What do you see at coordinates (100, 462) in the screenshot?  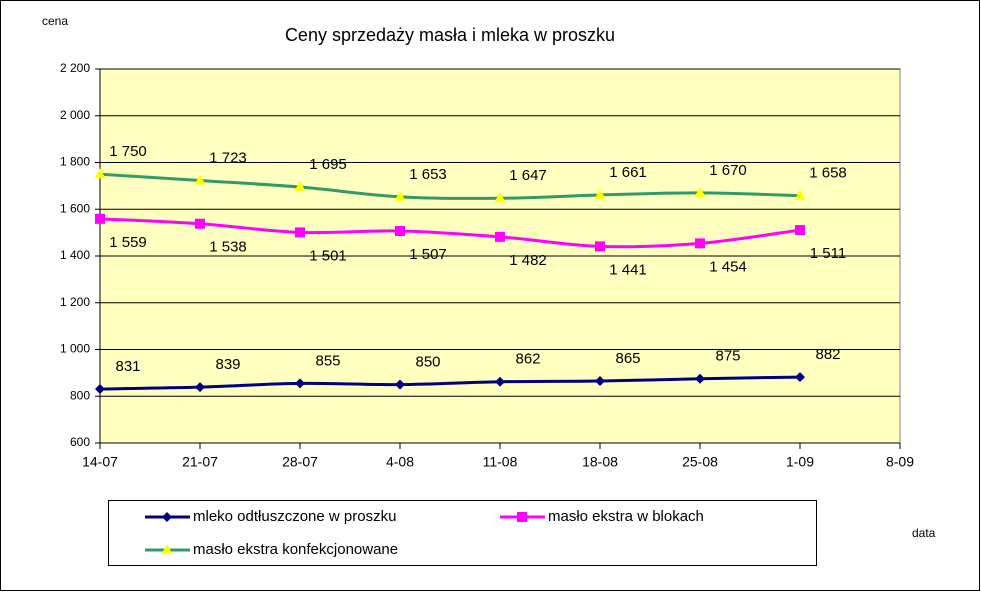 I see `x-tick-label: 14-07` at bounding box center [100, 462].